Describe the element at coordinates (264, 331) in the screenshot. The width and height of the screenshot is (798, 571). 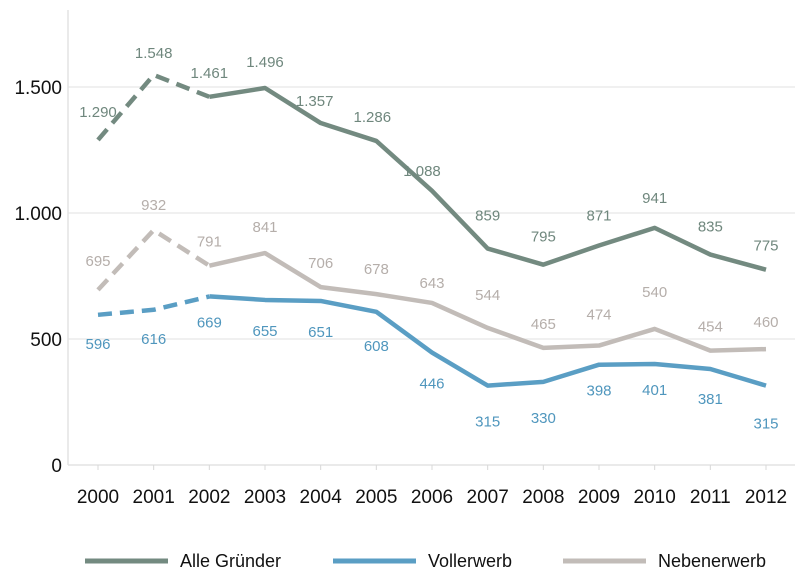
I see `data-label: 655` at that location.